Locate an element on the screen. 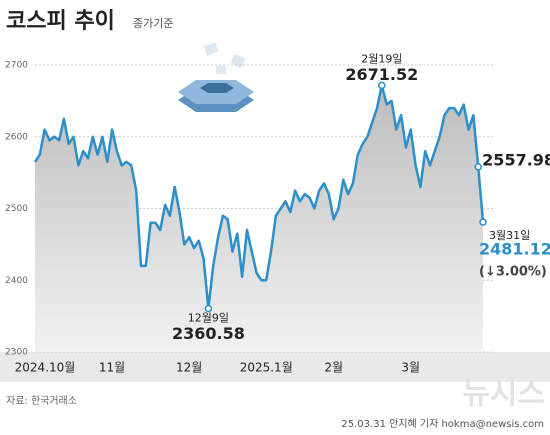 The height and width of the screenshot is (435, 550). date-label: 3월31일 is located at coordinates (509, 235).